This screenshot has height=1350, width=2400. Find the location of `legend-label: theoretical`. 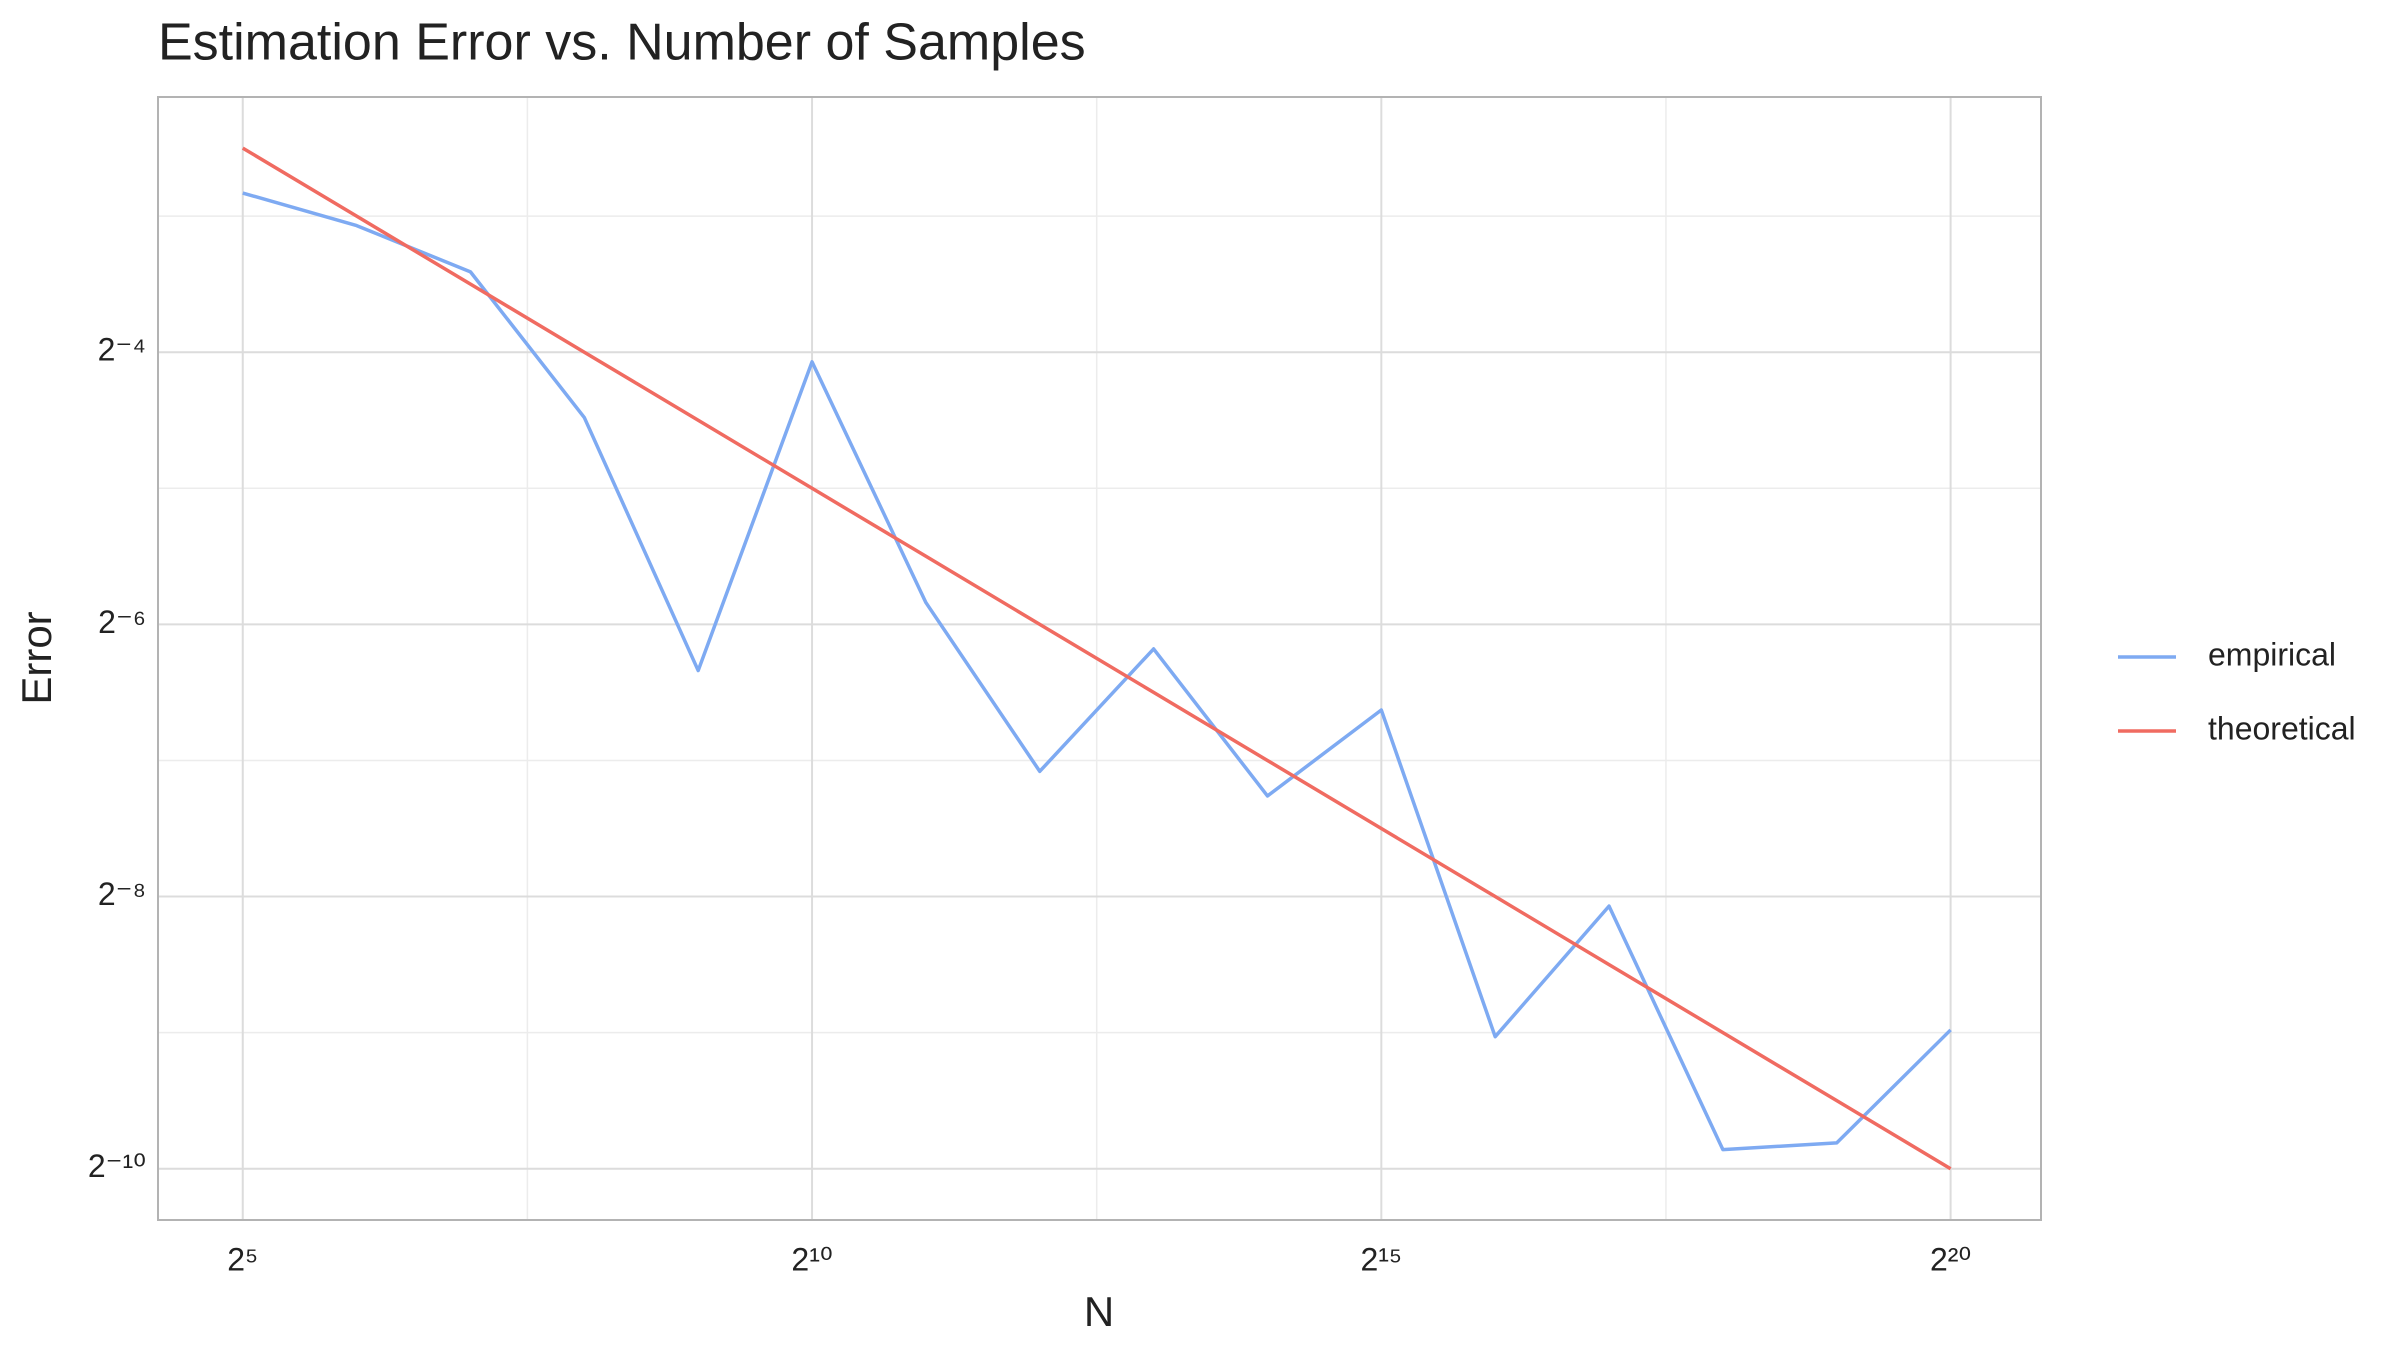

legend-label: theoretical is located at coordinates (2282, 728).